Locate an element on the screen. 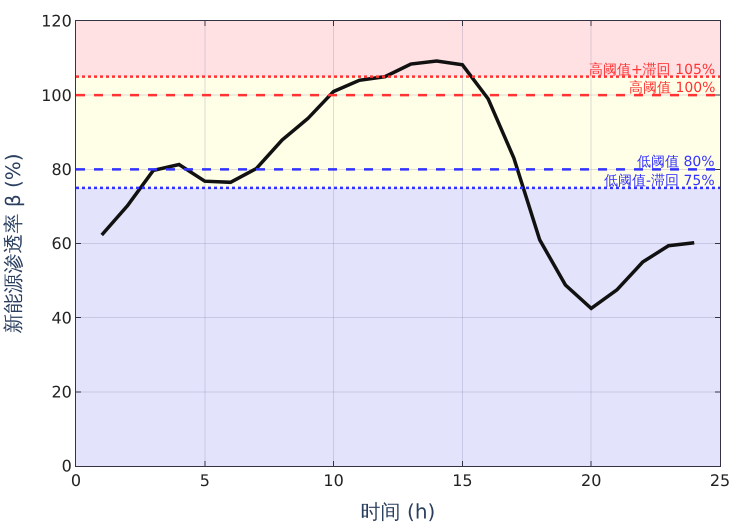 The width and height of the screenshot is (742, 531). ref-line-label: 高阈值+滞回 105% is located at coordinates (652, 70).